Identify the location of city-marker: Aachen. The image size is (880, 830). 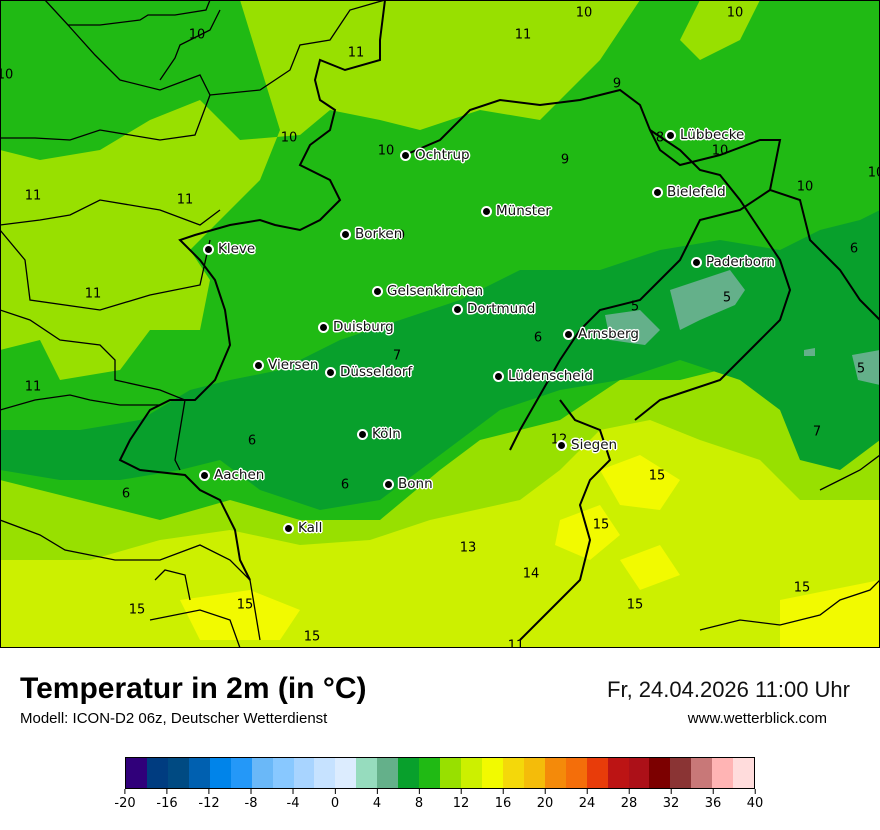
(232, 475).